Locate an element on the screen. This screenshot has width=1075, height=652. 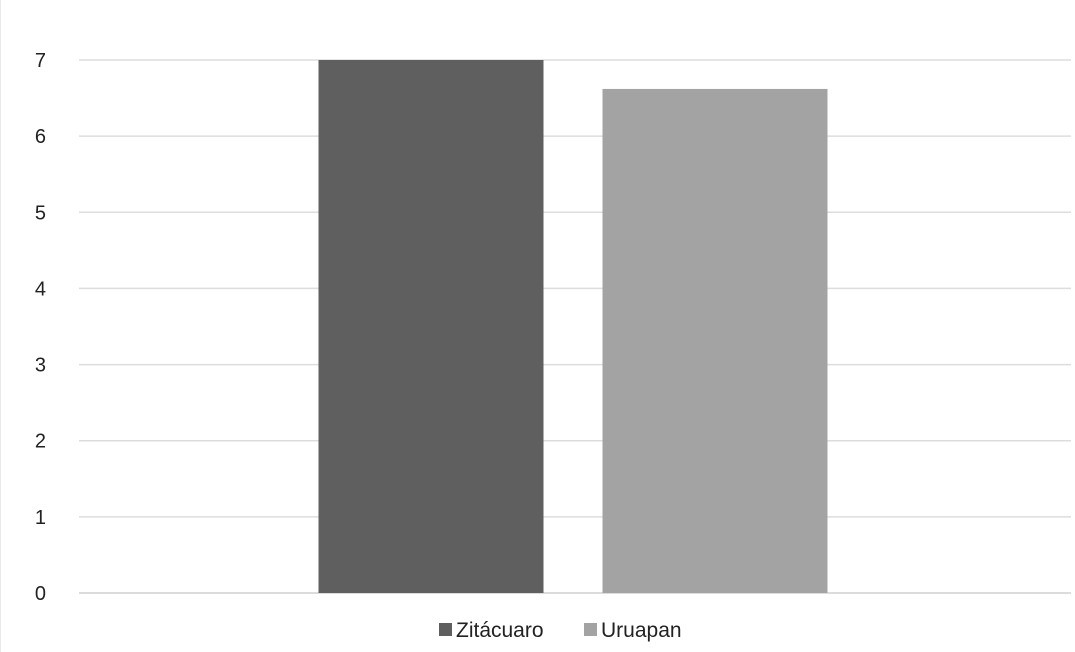
y-tick-label: 2 is located at coordinates (40, 442).